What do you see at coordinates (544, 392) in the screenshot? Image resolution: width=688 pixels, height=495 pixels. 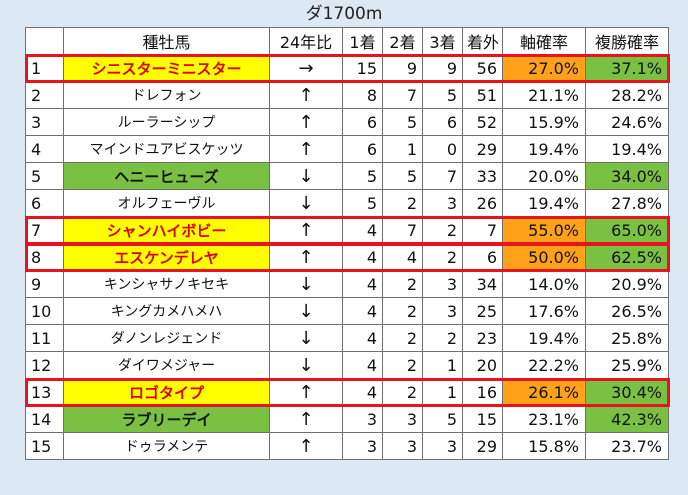 I see `axis-rate-cell: 26.1%` at bounding box center [544, 392].